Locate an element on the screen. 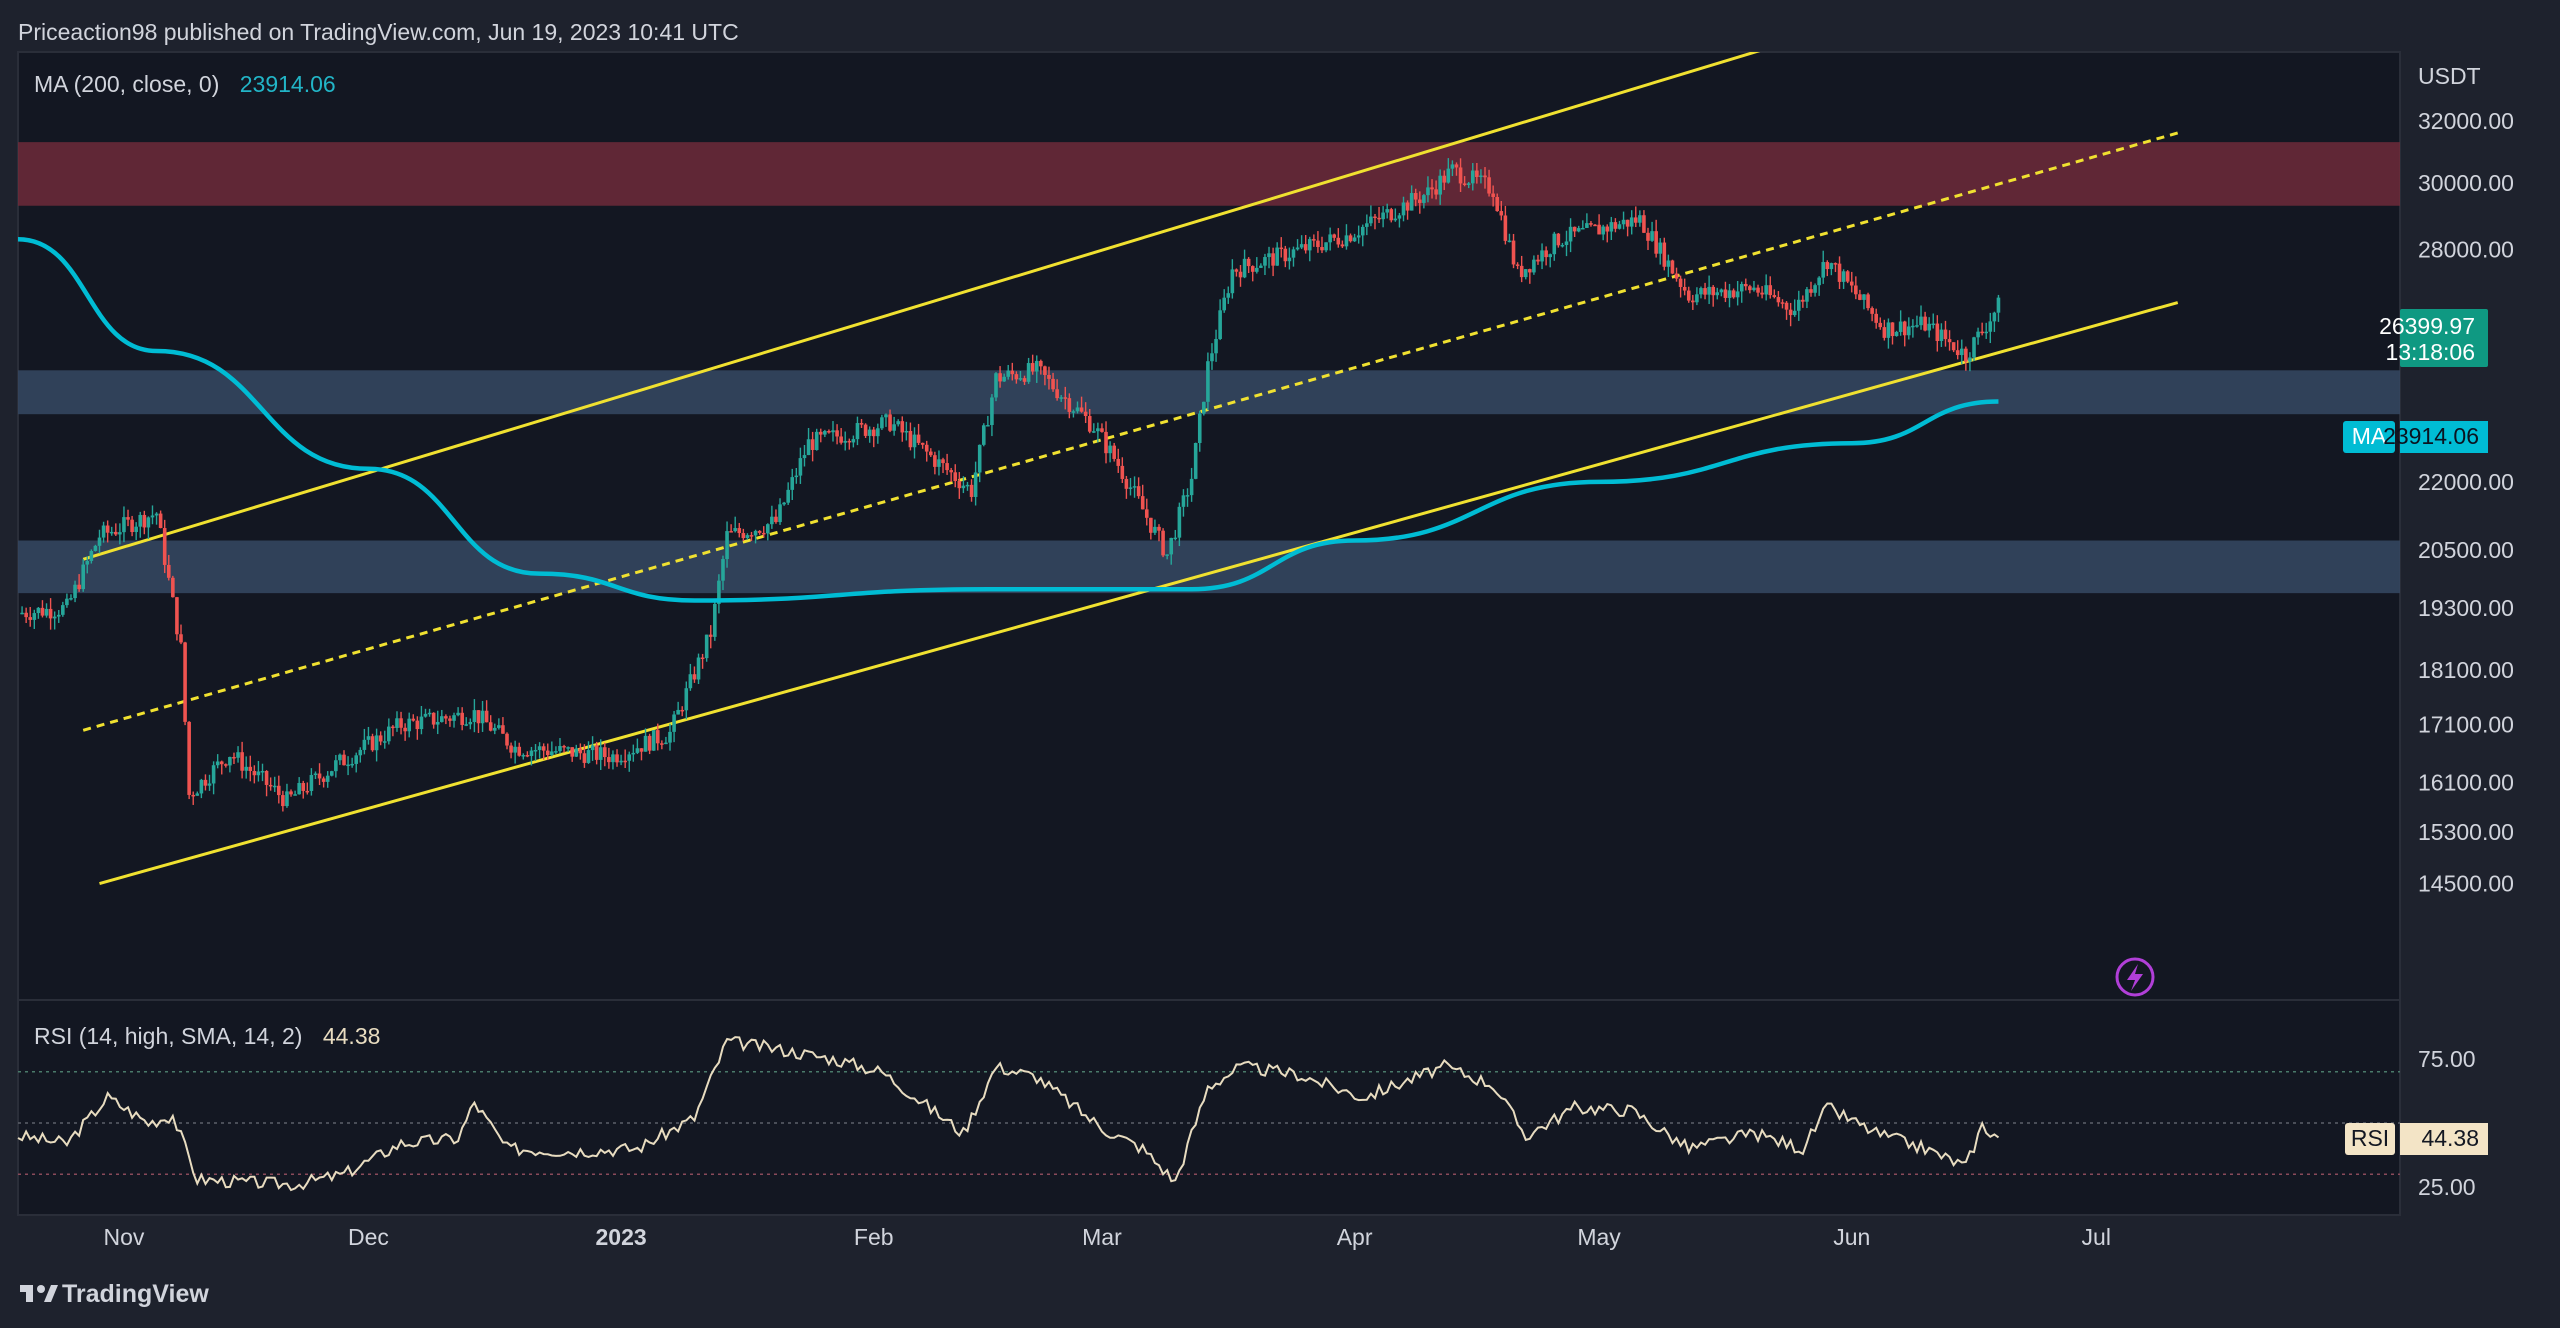  price-tick-label: 22000.00 is located at coordinates (2466, 482).